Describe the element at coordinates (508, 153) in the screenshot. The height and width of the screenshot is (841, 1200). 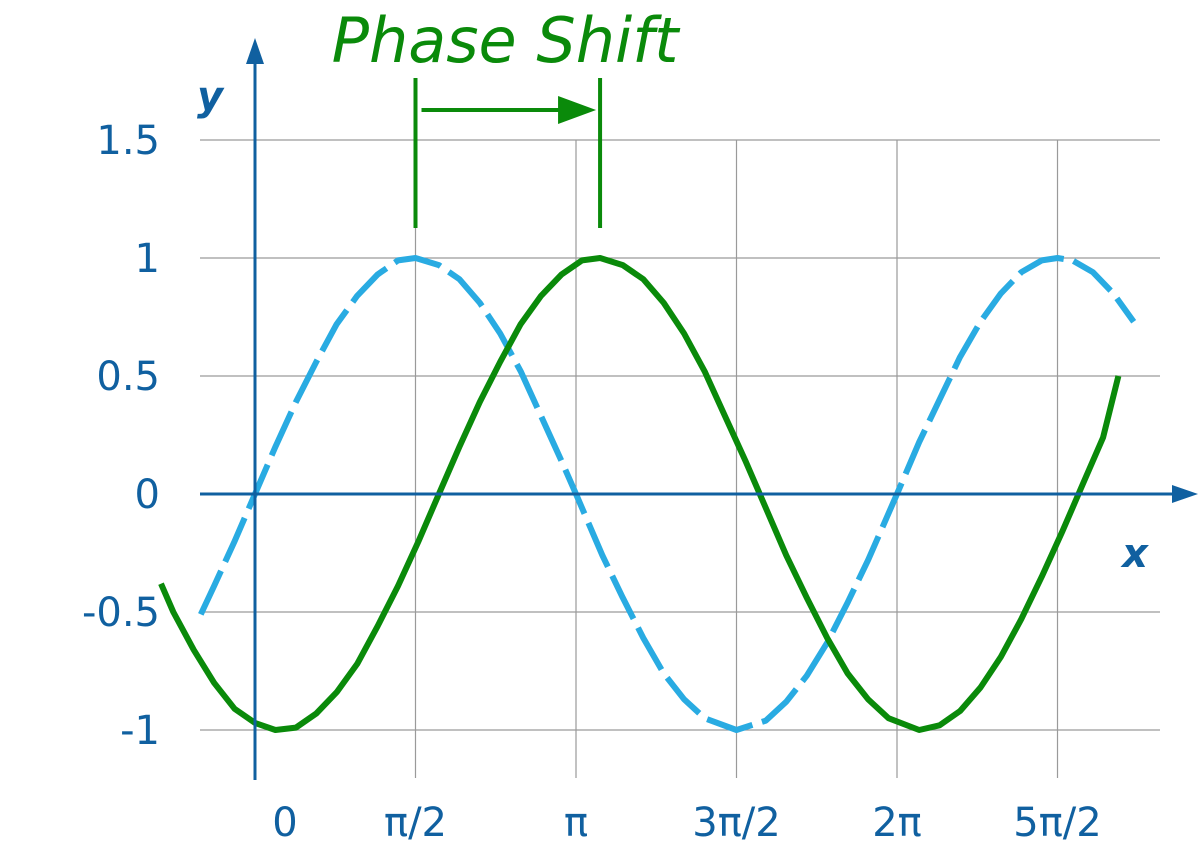
I see `phase-shift-annotation` at that location.